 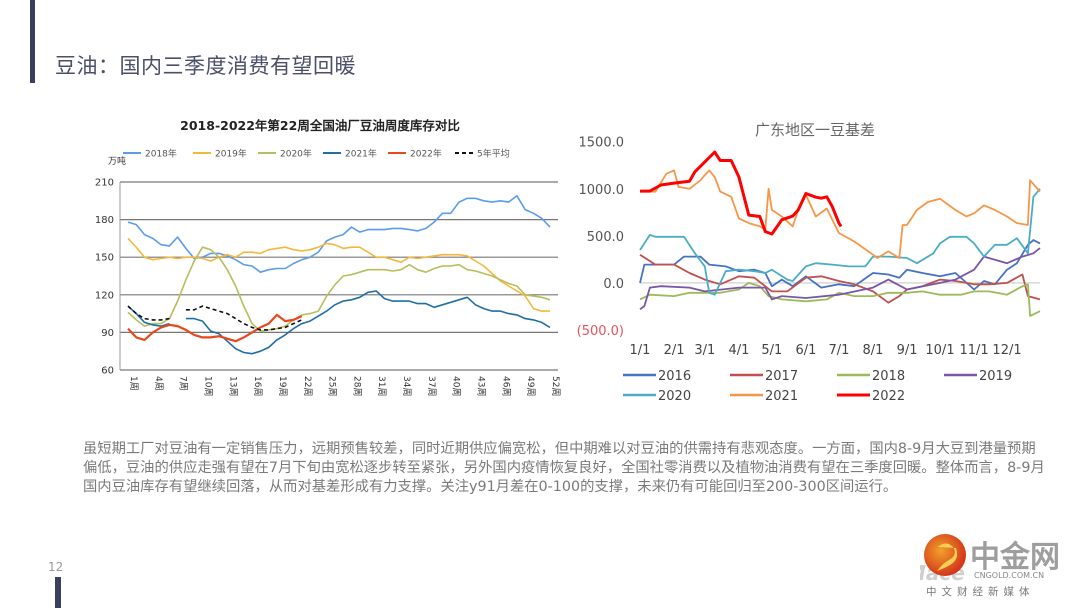 What do you see at coordinates (406, 386) in the screenshot?
I see `x-tick-label: 34周` at bounding box center [406, 386].